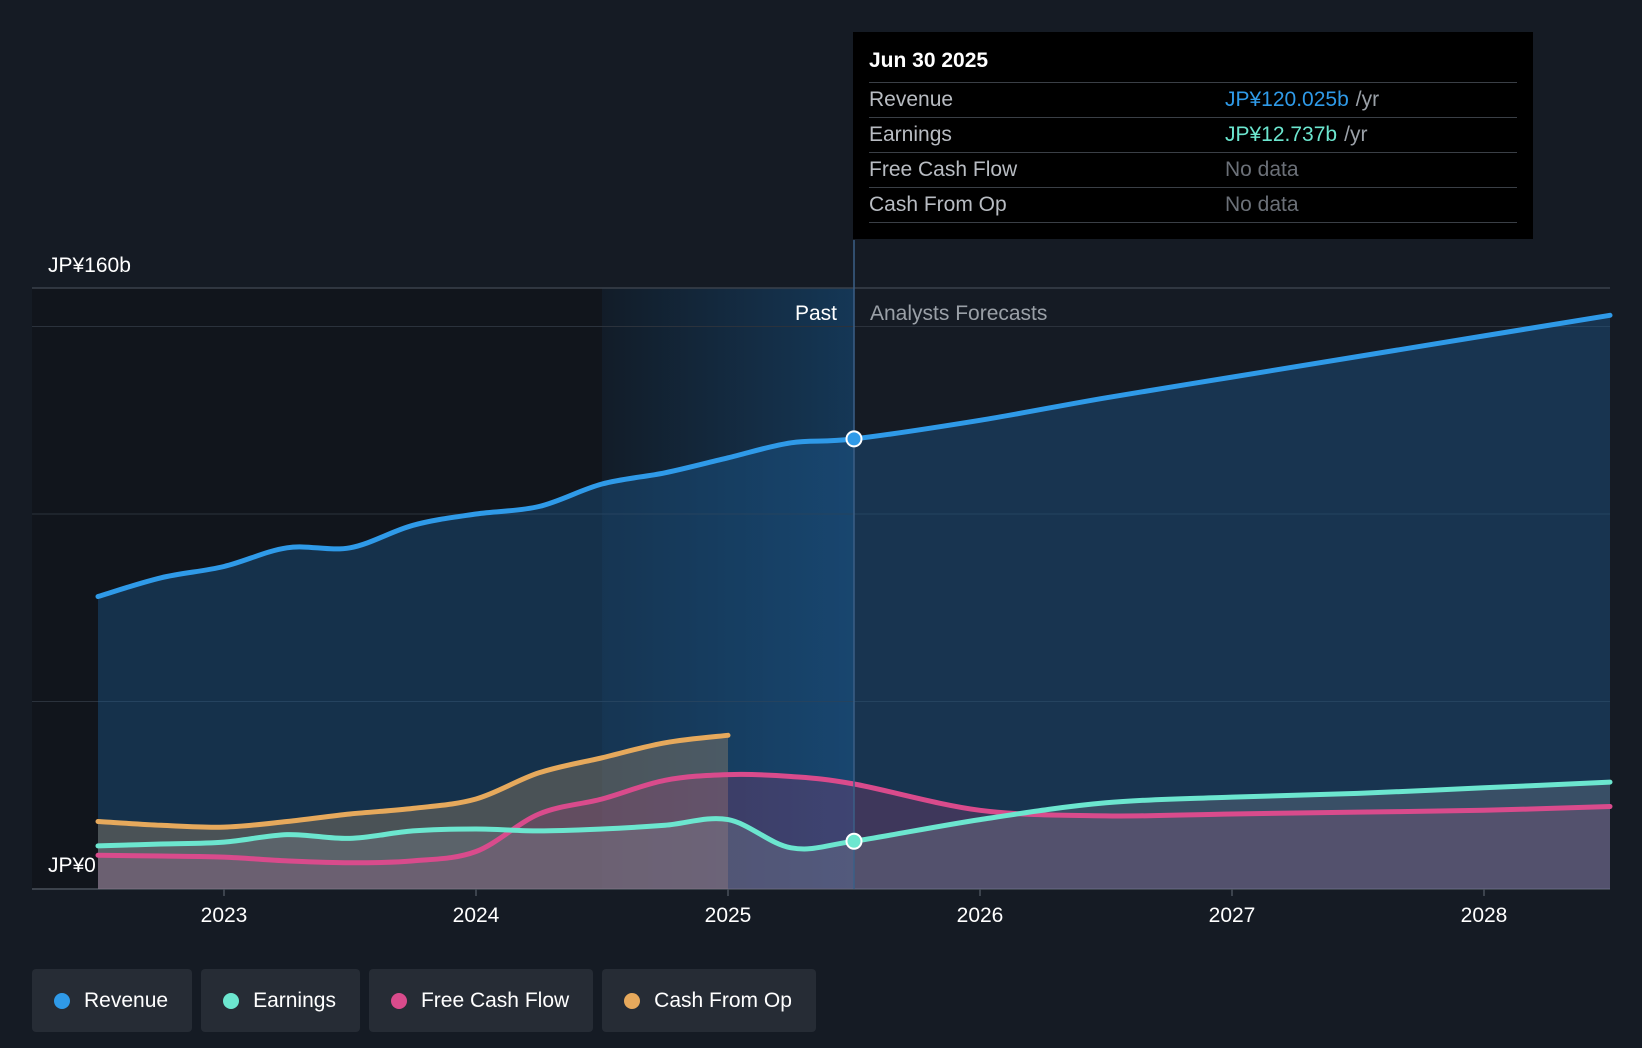 Image resolution: width=1642 pixels, height=1048 pixels. Describe the element at coordinates (1232, 915) in the screenshot. I see `x-tick-label: 2027` at that location.